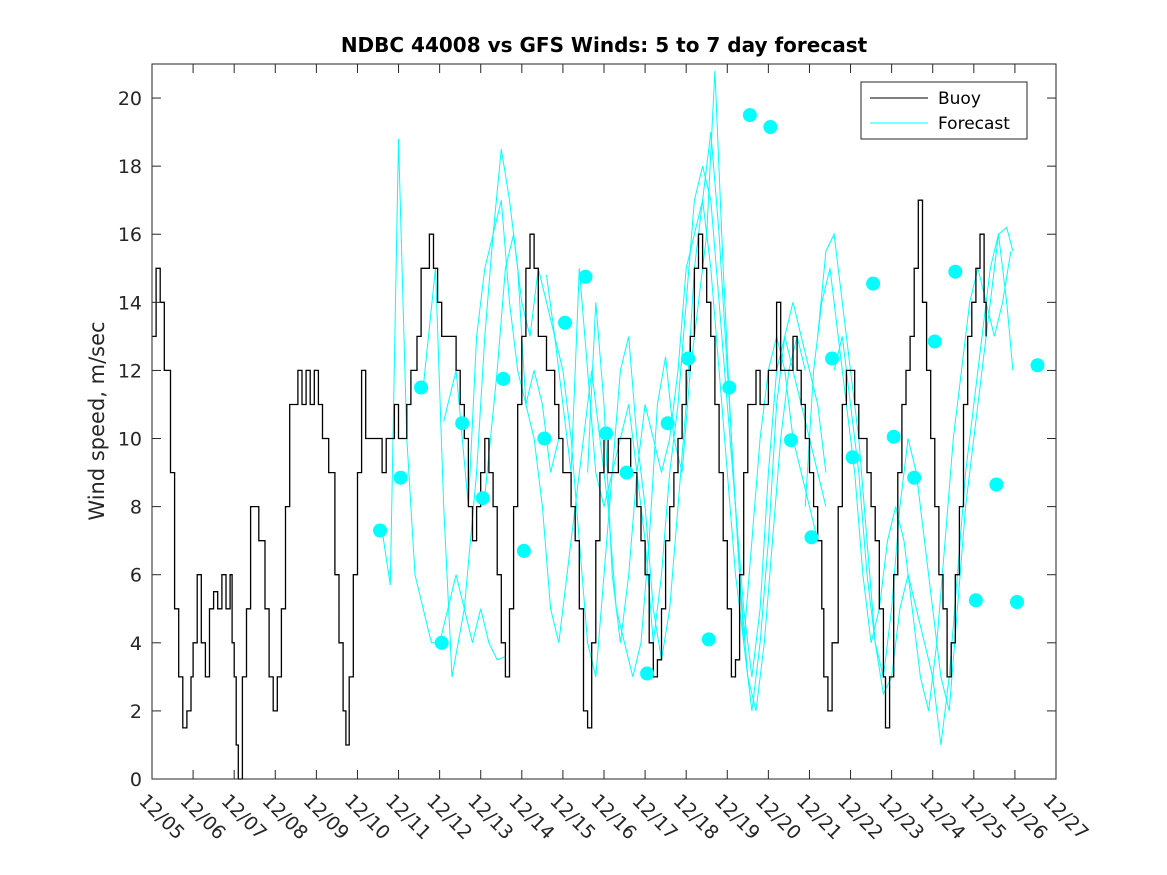 The width and height of the screenshot is (1167, 875). What do you see at coordinates (130, 440) in the screenshot?
I see `y-tick-label-10: 10` at bounding box center [130, 440].